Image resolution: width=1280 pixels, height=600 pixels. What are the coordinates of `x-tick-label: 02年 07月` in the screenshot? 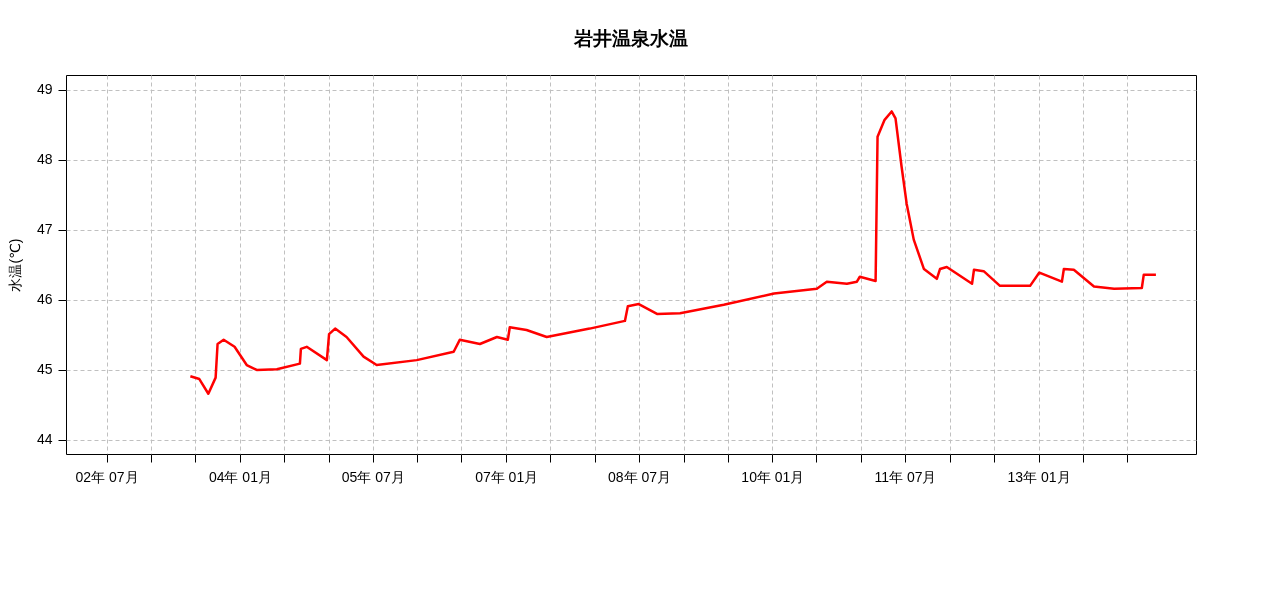 It's located at (107, 476).